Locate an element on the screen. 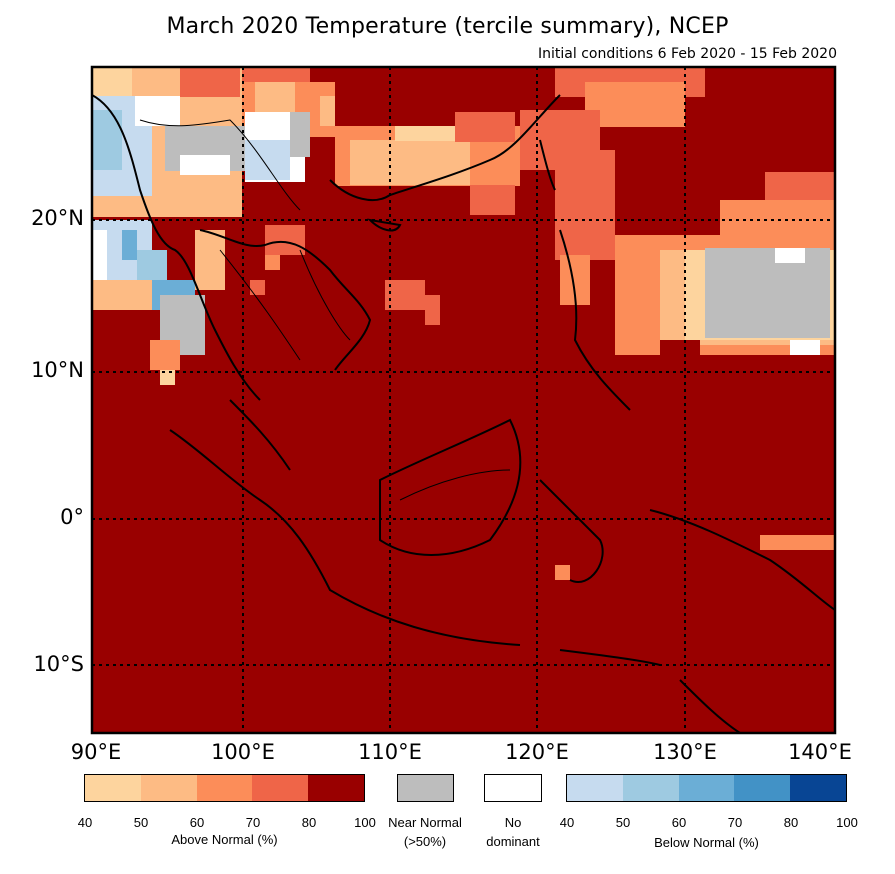 The height and width of the screenshot is (874, 895). above-normal-colorbar is located at coordinates (224, 788).